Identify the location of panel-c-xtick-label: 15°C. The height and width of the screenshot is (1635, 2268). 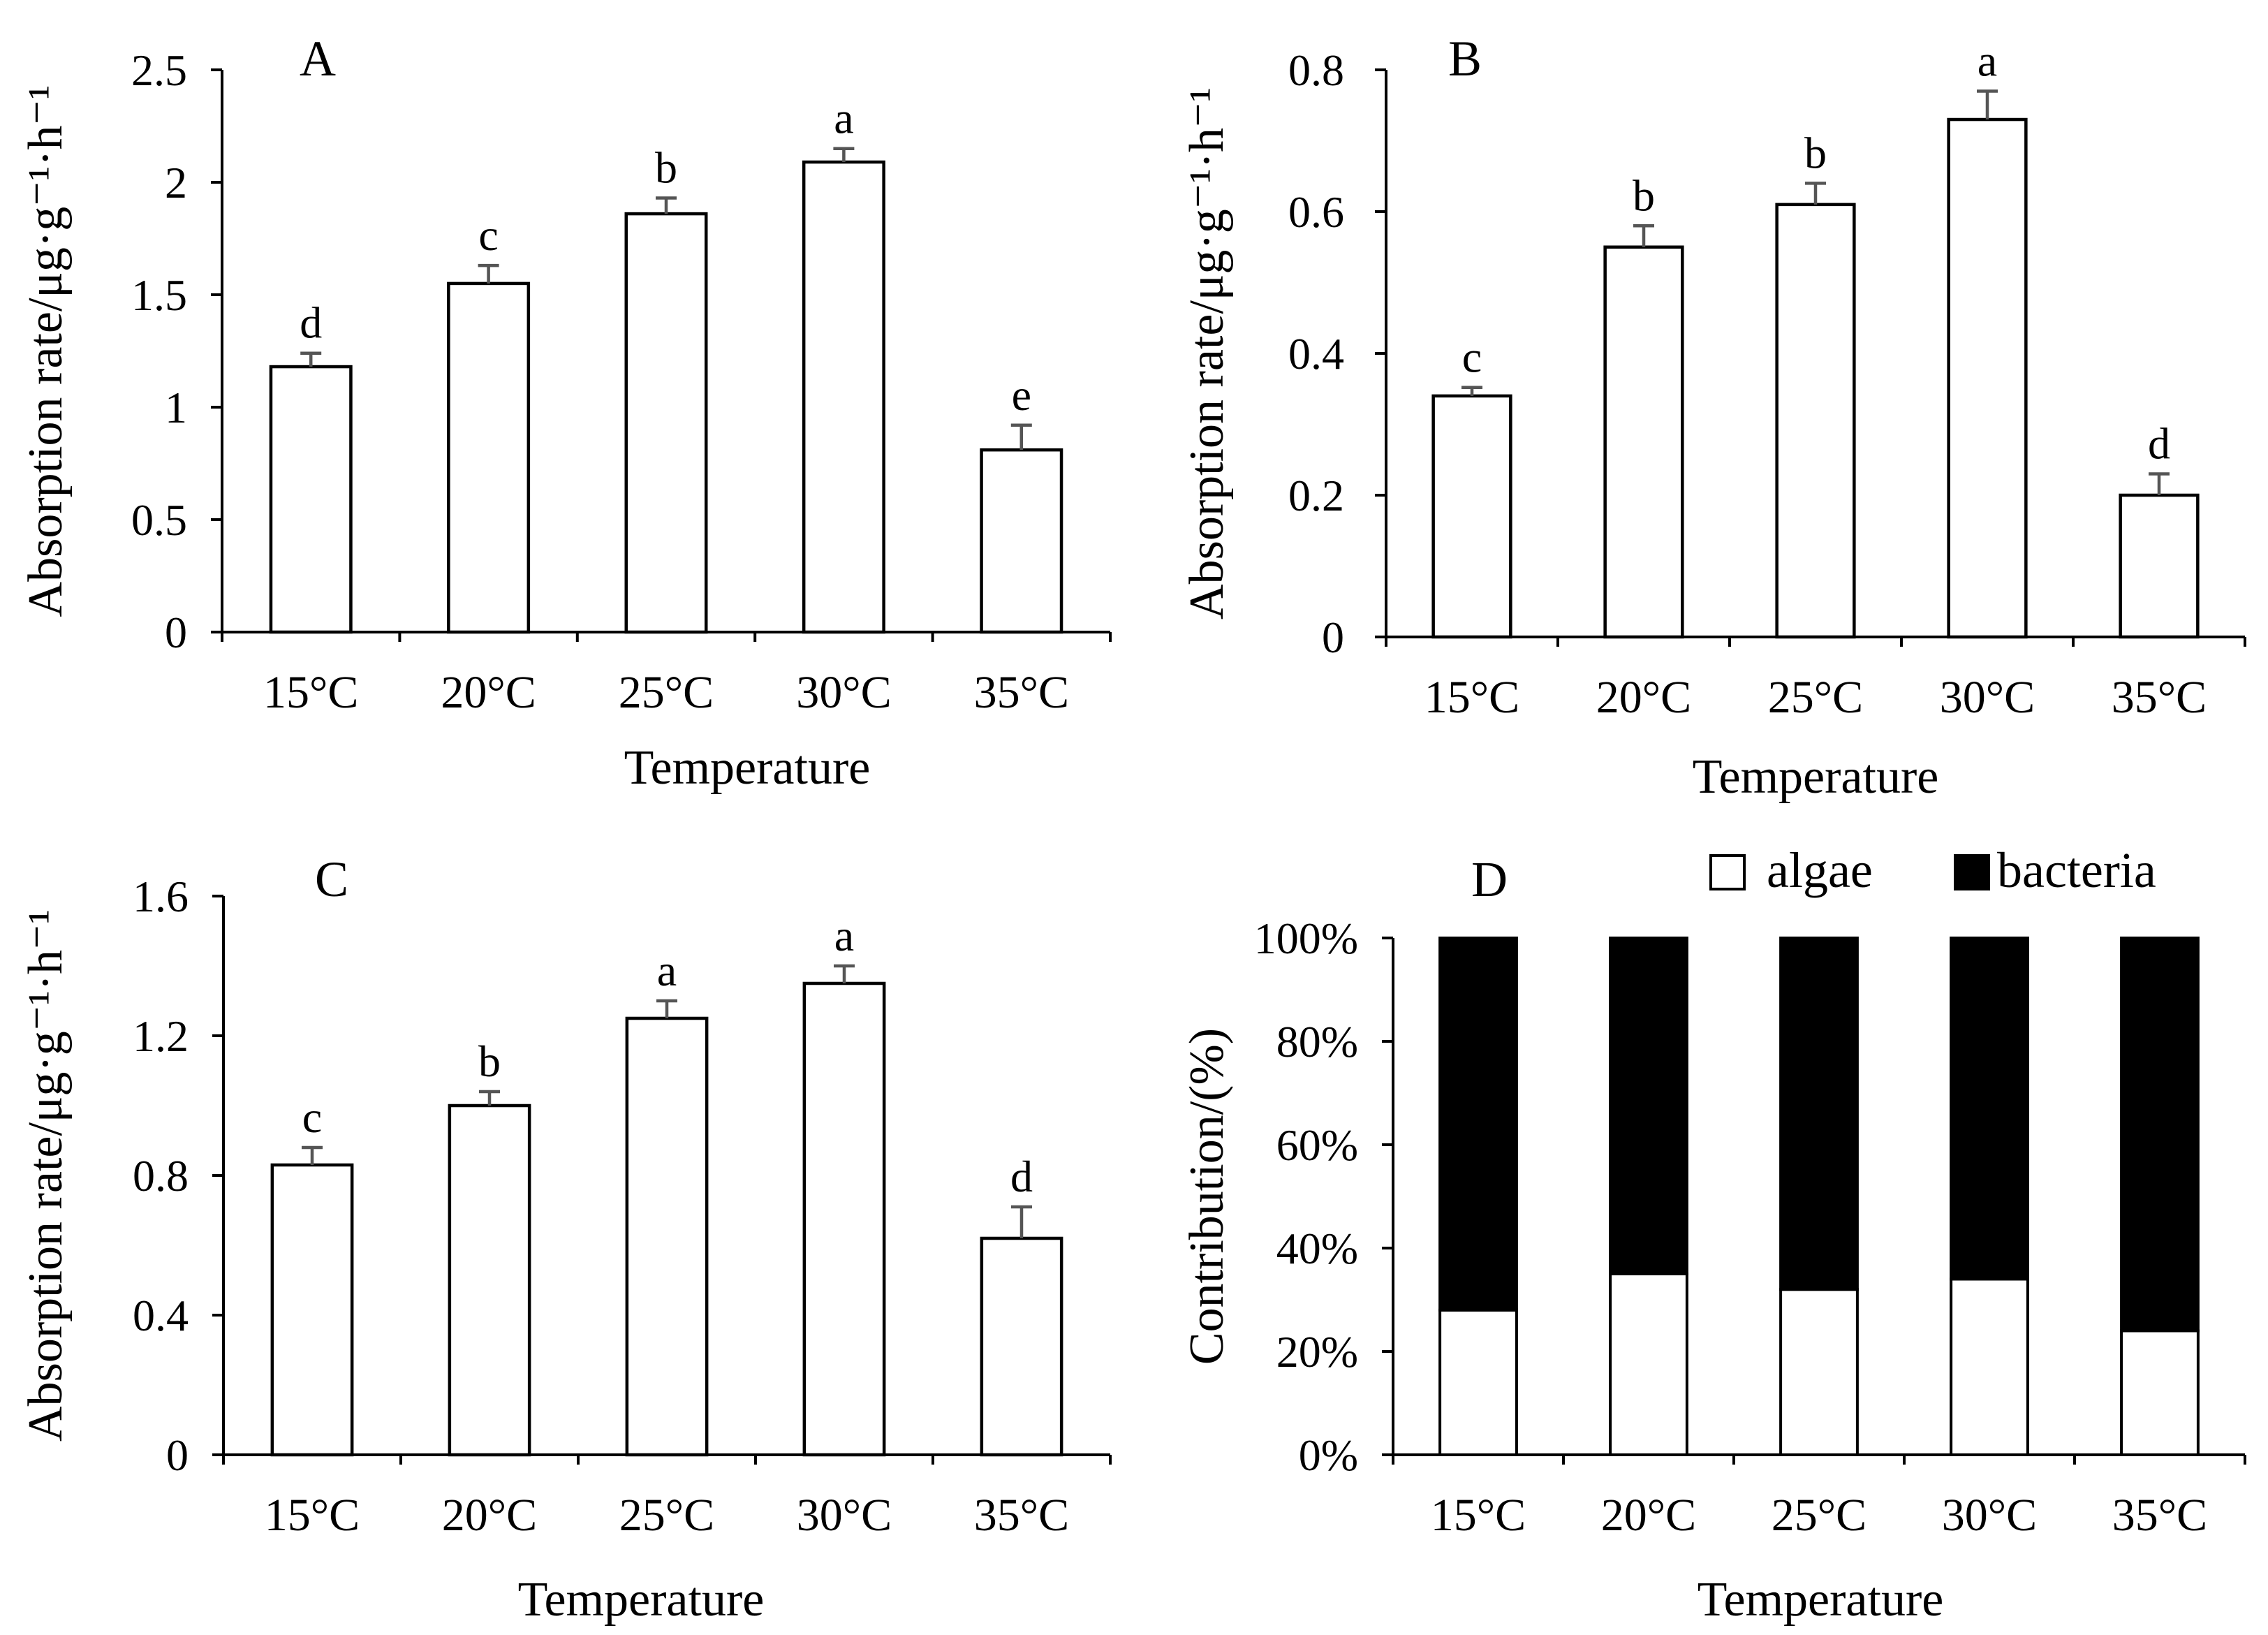
(312, 1515).